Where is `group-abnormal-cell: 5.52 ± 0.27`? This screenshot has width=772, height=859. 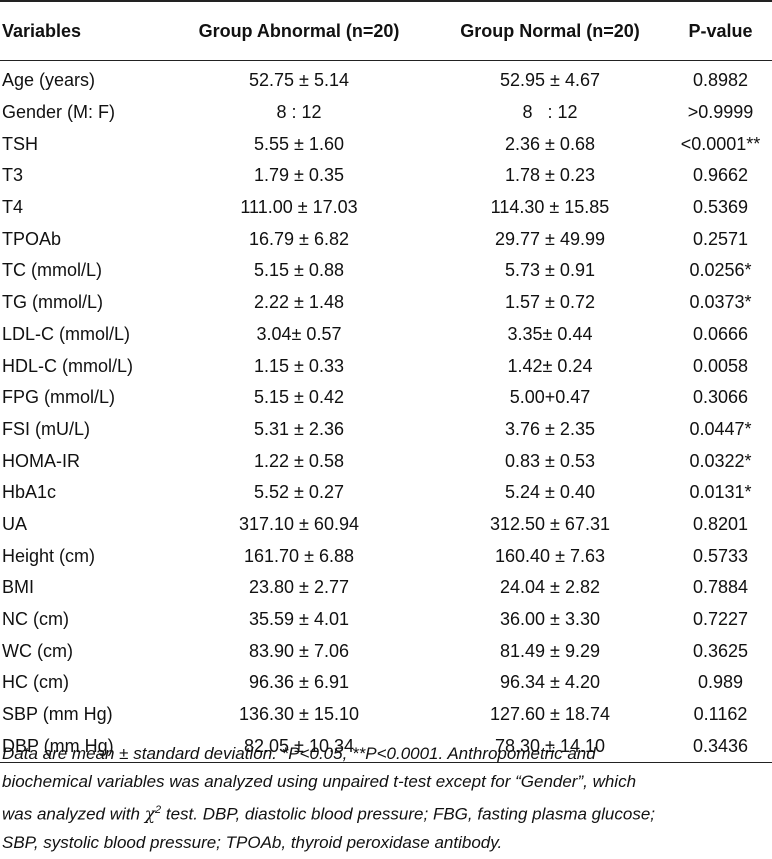 group-abnormal-cell: 5.52 ± 0.27 is located at coordinates (299, 492).